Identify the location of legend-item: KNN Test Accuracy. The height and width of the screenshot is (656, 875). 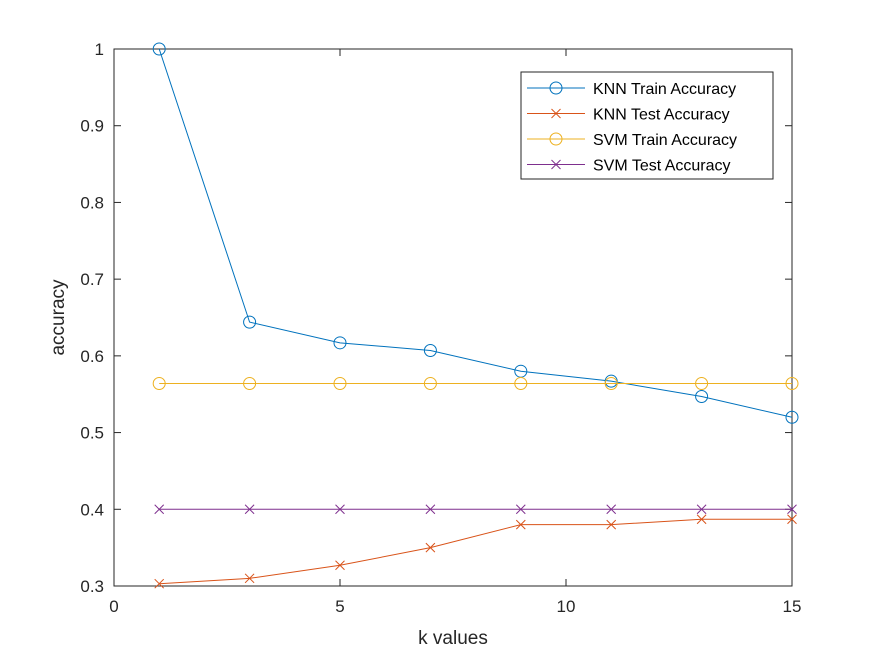
(628, 115).